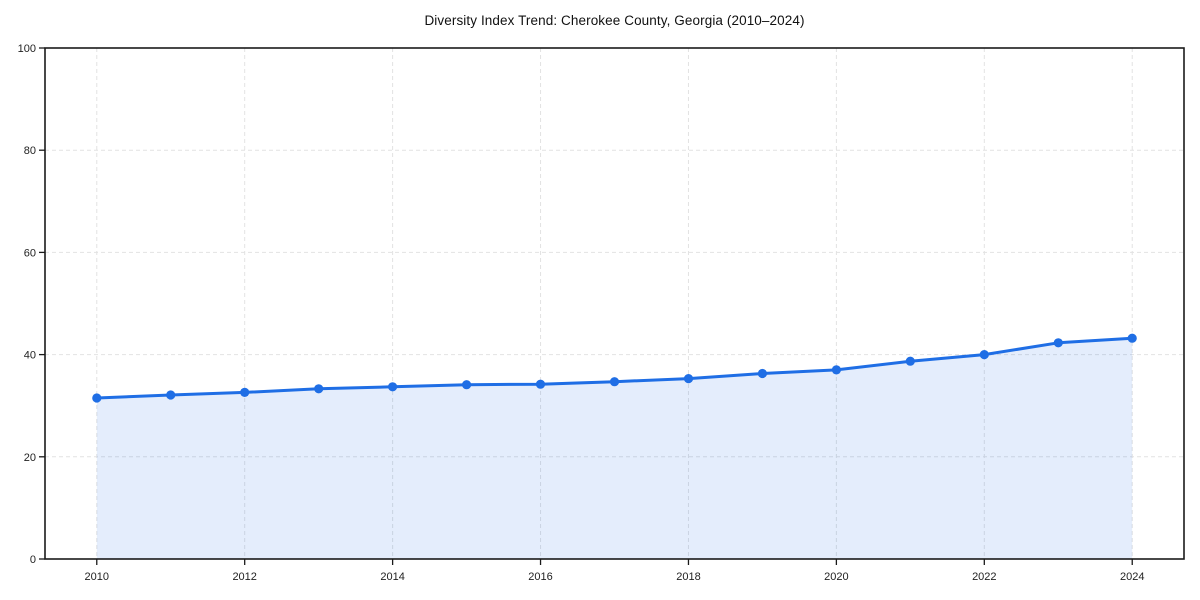 The height and width of the screenshot is (600, 1200). What do you see at coordinates (30, 151) in the screenshot?
I see `y-tick-label: 80` at bounding box center [30, 151].